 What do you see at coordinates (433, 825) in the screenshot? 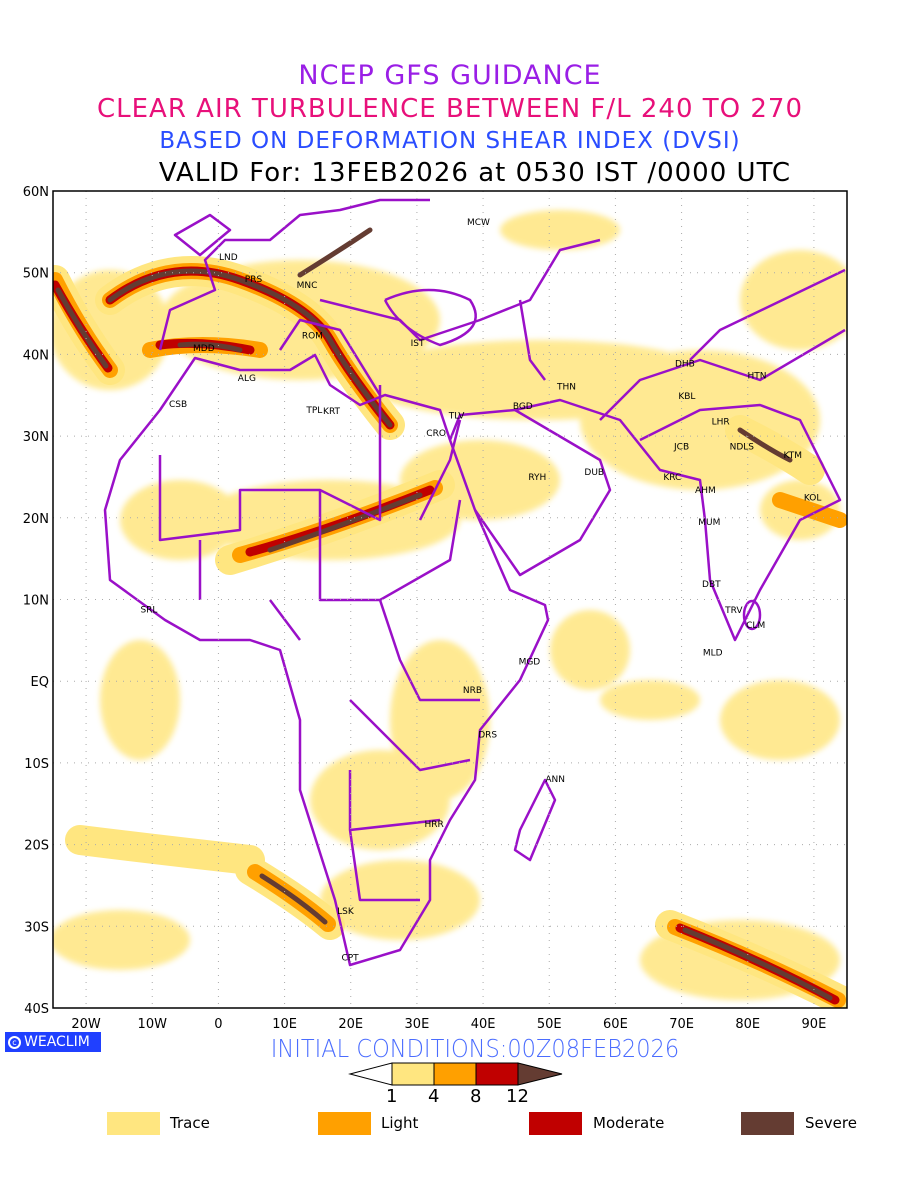
I see `city-label: HRR` at bounding box center [433, 825].